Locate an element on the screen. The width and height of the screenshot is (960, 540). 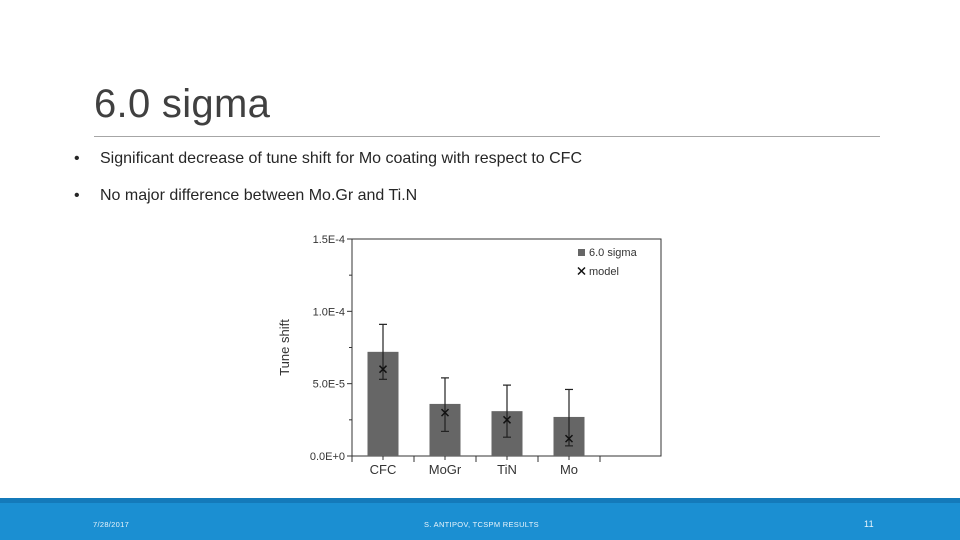
x-tick-label: Mo is located at coordinates (569, 469).